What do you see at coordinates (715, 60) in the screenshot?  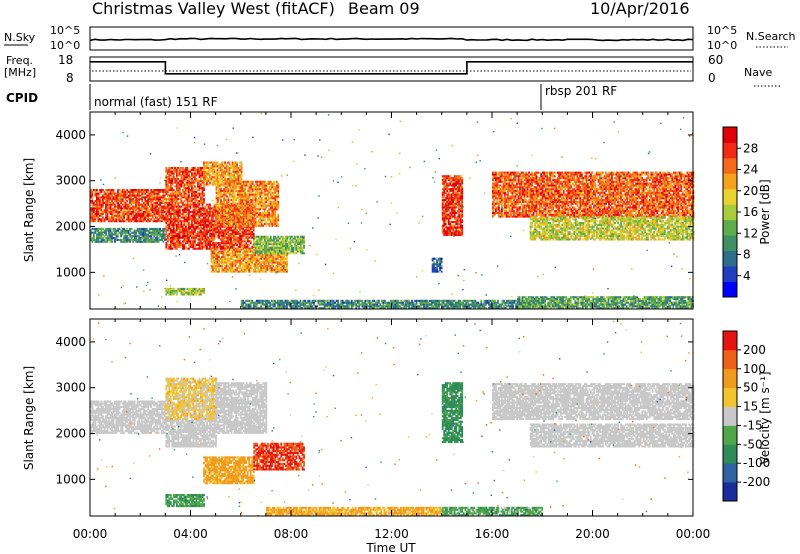 I see `freq-right-tick-high: 60` at bounding box center [715, 60].